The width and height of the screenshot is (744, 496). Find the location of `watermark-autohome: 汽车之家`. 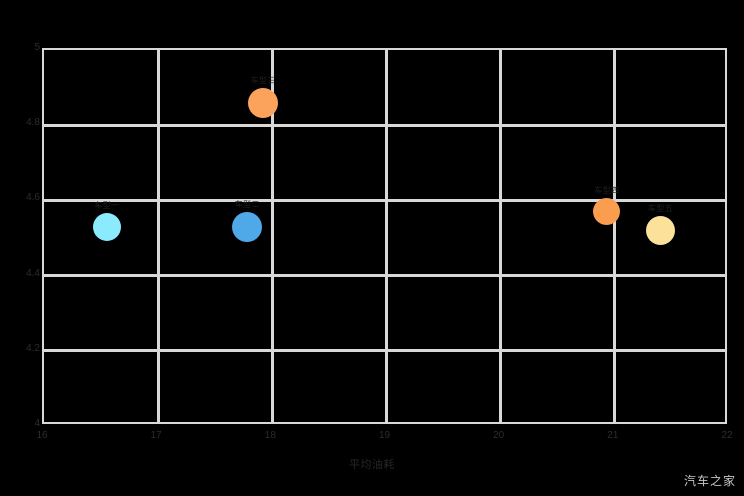

watermark-autohome: 汽车之家 is located at coordinates (709, 481).